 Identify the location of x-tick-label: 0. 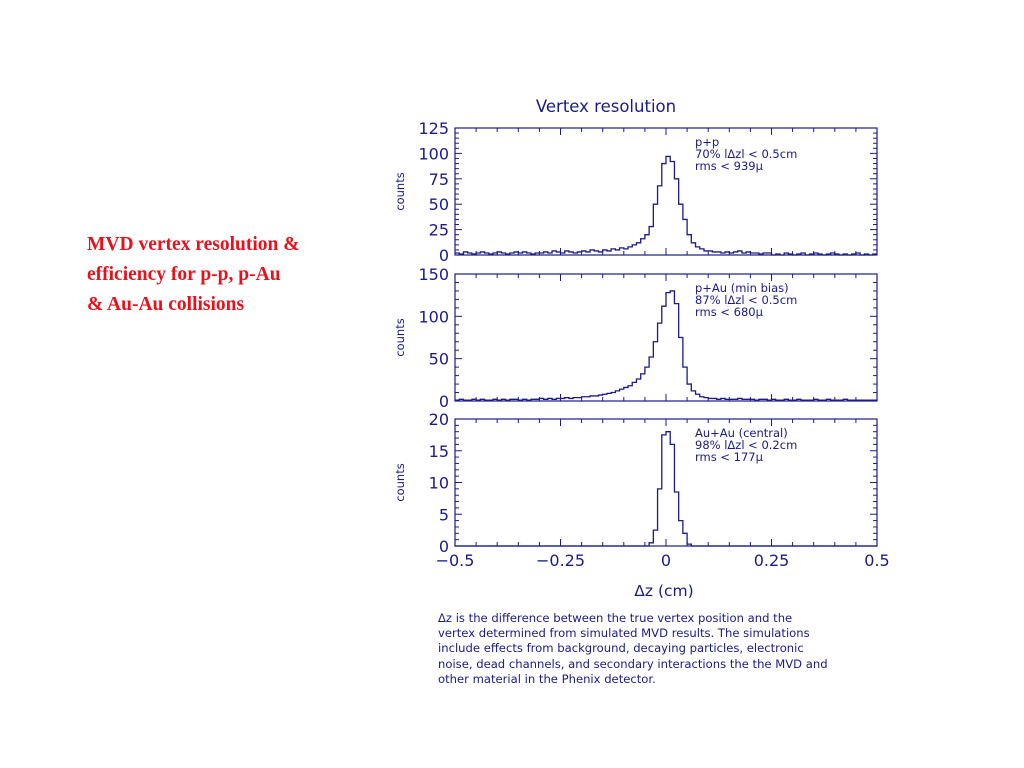
(666, 560).